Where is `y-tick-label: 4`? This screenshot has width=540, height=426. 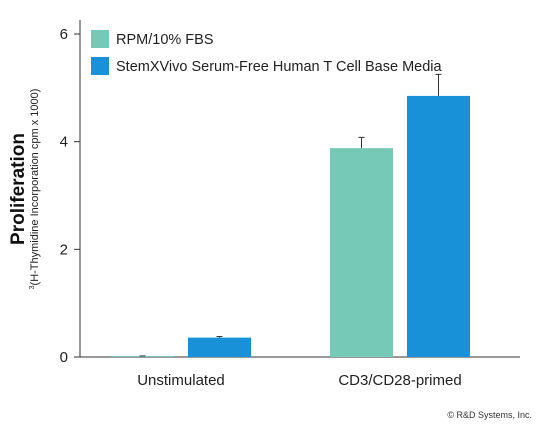
y-tick-label: 4 is located at coordinates (64, 142).